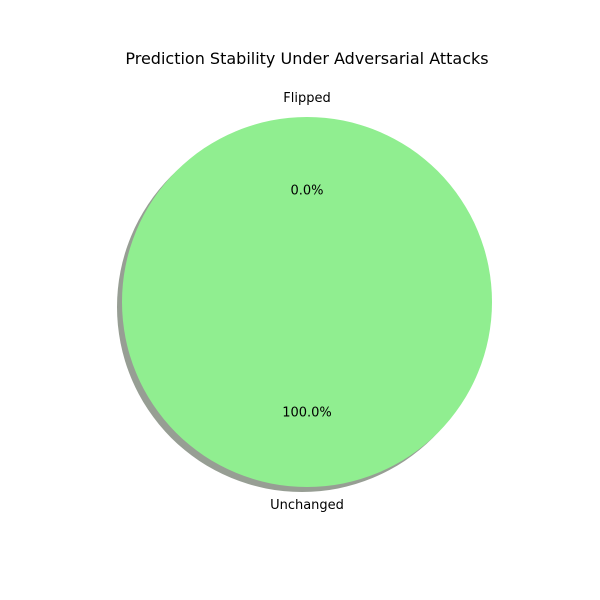 The image size is (600, 600). What do you see at coordinates (307, 413) in the screenshot?
I see `percent-label-unchanged: 100.0%` at bounding box center [307, 413].